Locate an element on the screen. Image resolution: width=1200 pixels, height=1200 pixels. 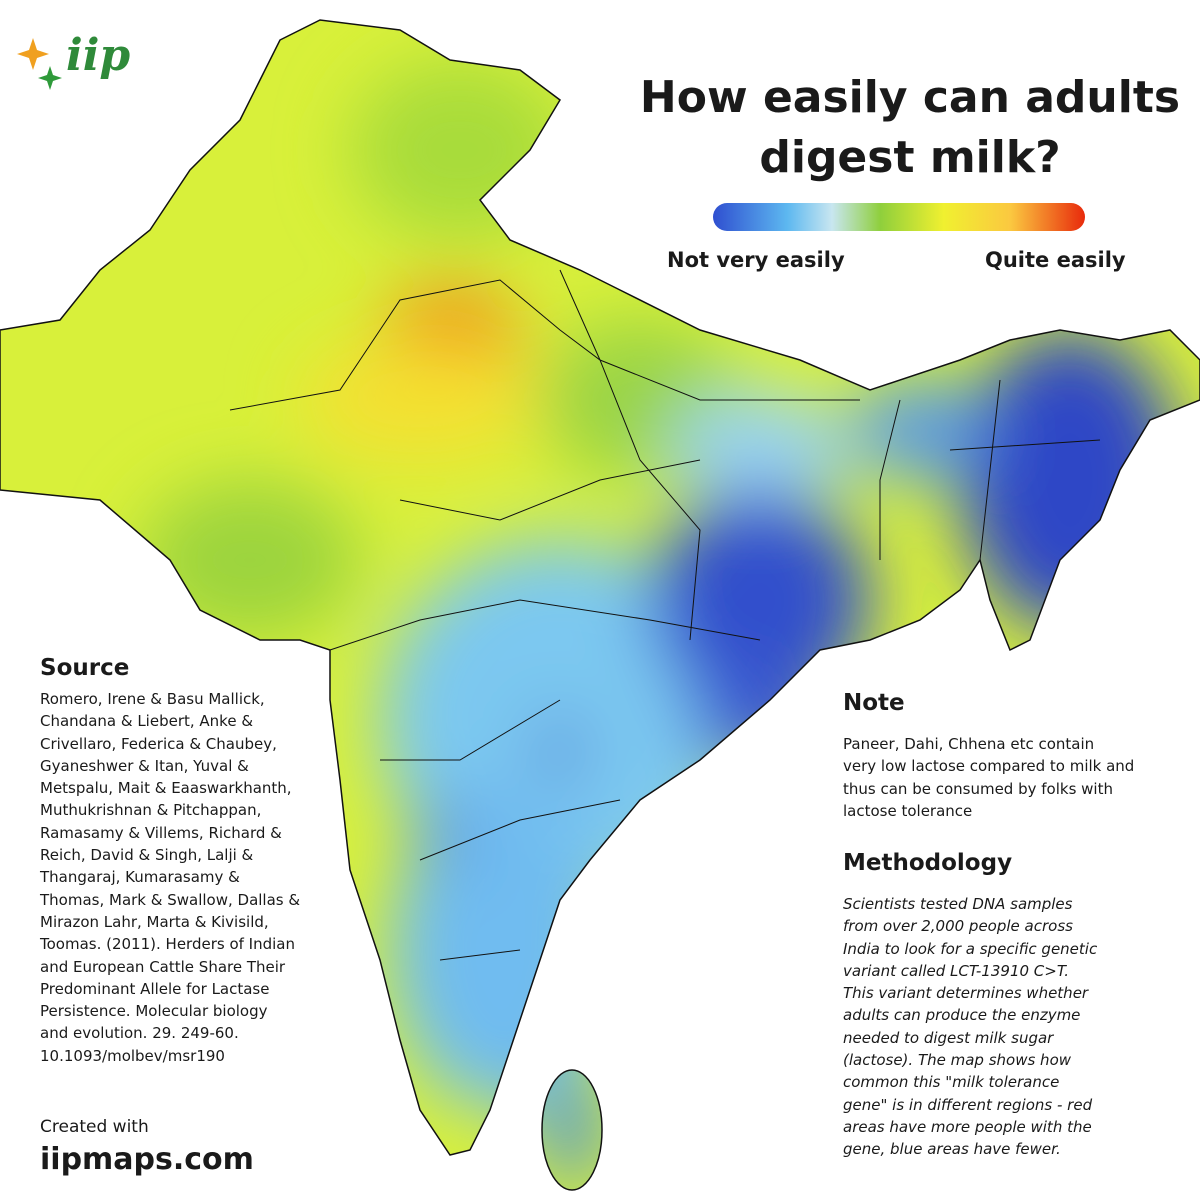
text-line: 10.1093/molbev/msr190 is located at coordinates (132, 1055).